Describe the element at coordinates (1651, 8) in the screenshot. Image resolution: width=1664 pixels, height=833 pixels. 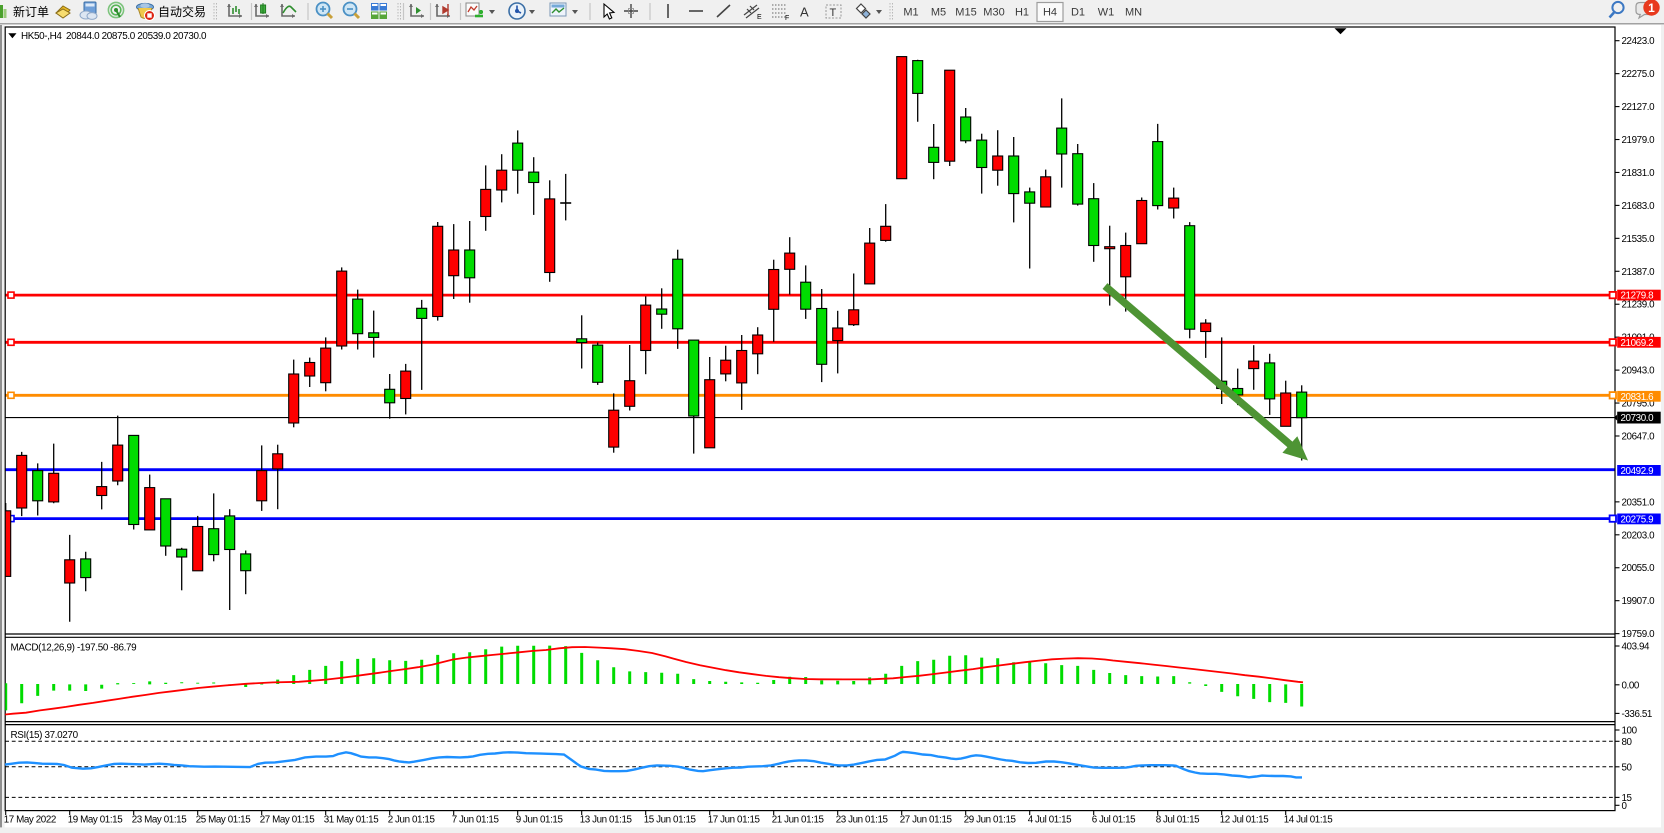
I see `svg-text: 1` at that location.